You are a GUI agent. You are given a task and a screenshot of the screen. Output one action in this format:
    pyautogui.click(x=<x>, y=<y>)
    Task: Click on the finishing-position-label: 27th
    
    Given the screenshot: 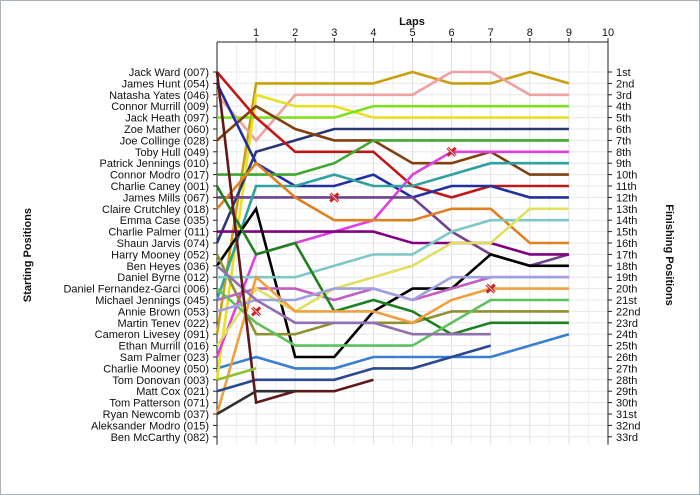 What is the action you would take?
    pyautogui.click(x=626, y=369)
    